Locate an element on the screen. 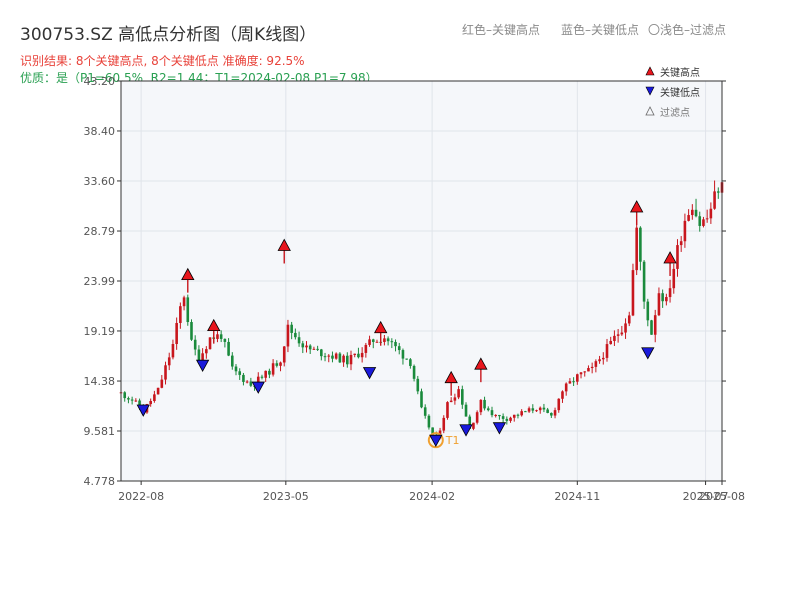 This screenshot has height=600, width=800. t1-label: T1 is located at coordinates (452, 440).